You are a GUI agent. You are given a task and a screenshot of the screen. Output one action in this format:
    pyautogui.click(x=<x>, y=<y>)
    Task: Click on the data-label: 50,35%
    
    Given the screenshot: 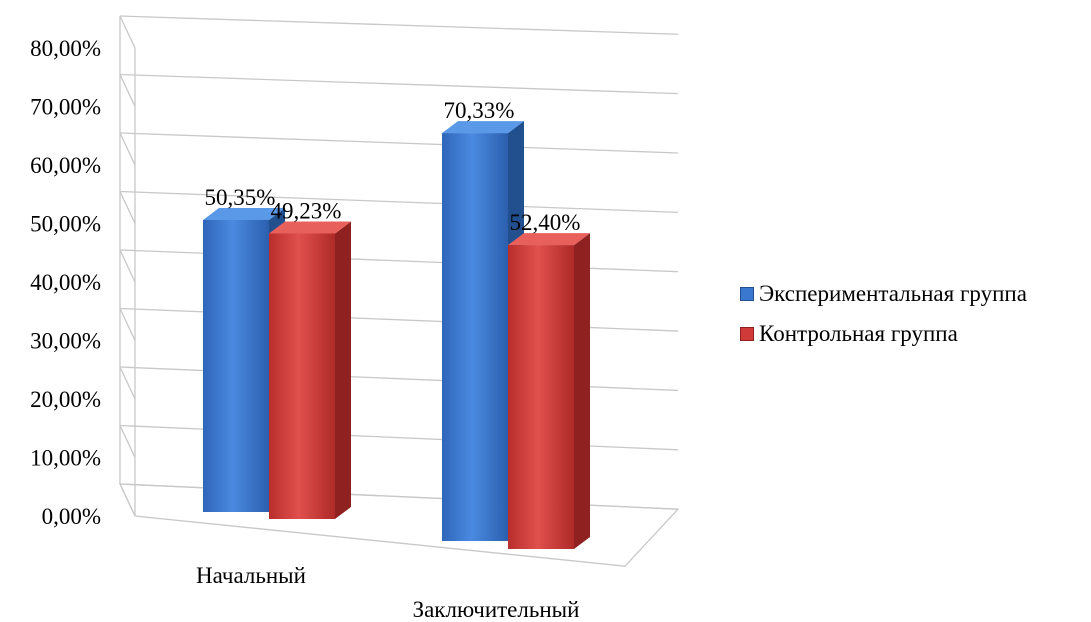 What is the action you would take?
    pyautogui.click(x=240, y=197)
    